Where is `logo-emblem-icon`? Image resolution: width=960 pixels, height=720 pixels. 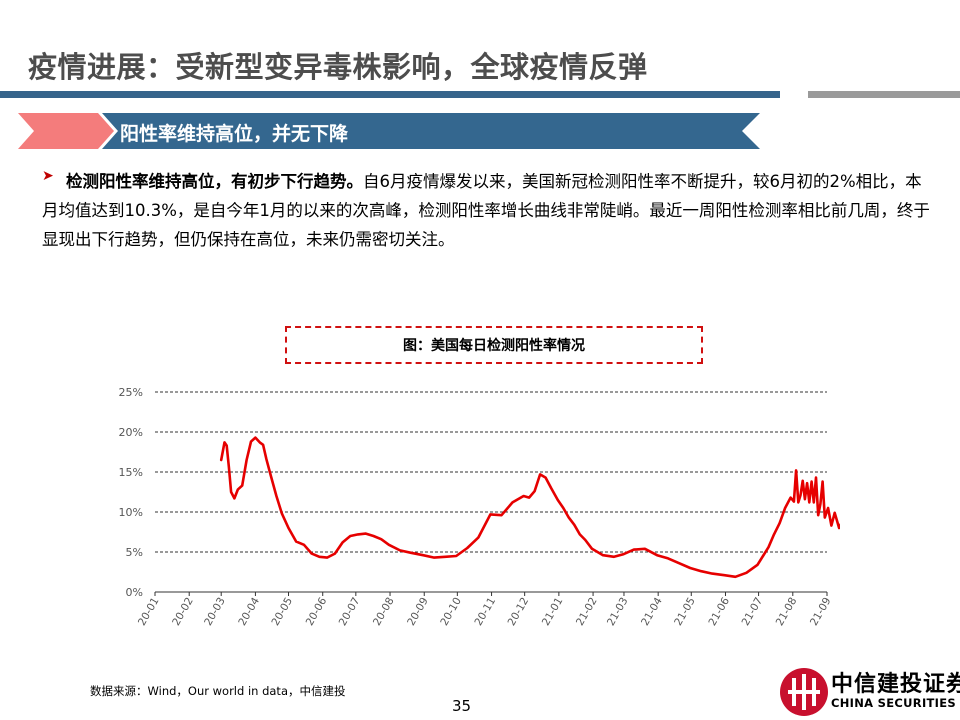
logo-emblem-icon is located at coordinates (804, 692).